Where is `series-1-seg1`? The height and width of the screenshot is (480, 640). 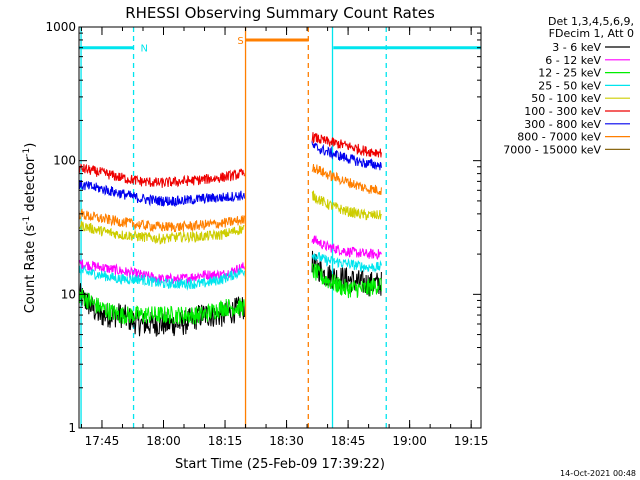
series-1-seg1 is located at coordinates (161, 272).